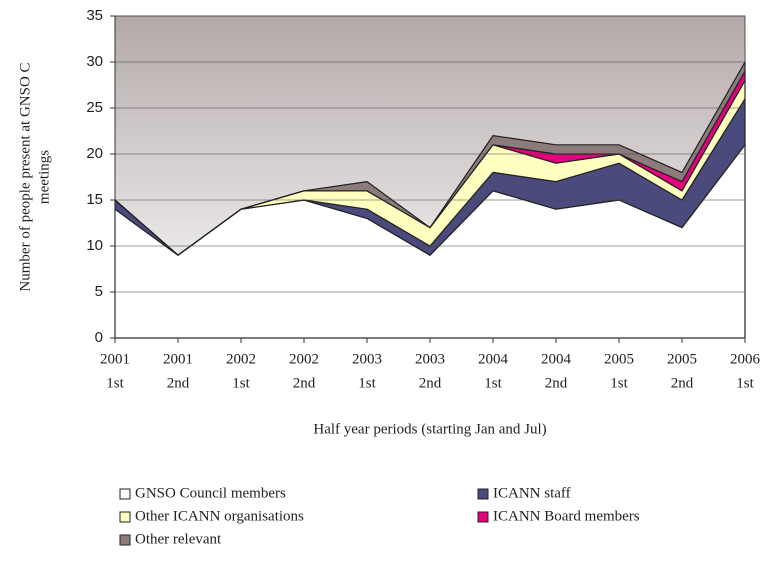 The width and height of the screenshot is (778, 570). I want to click on y-tick-label: 20, so click(94, 153).